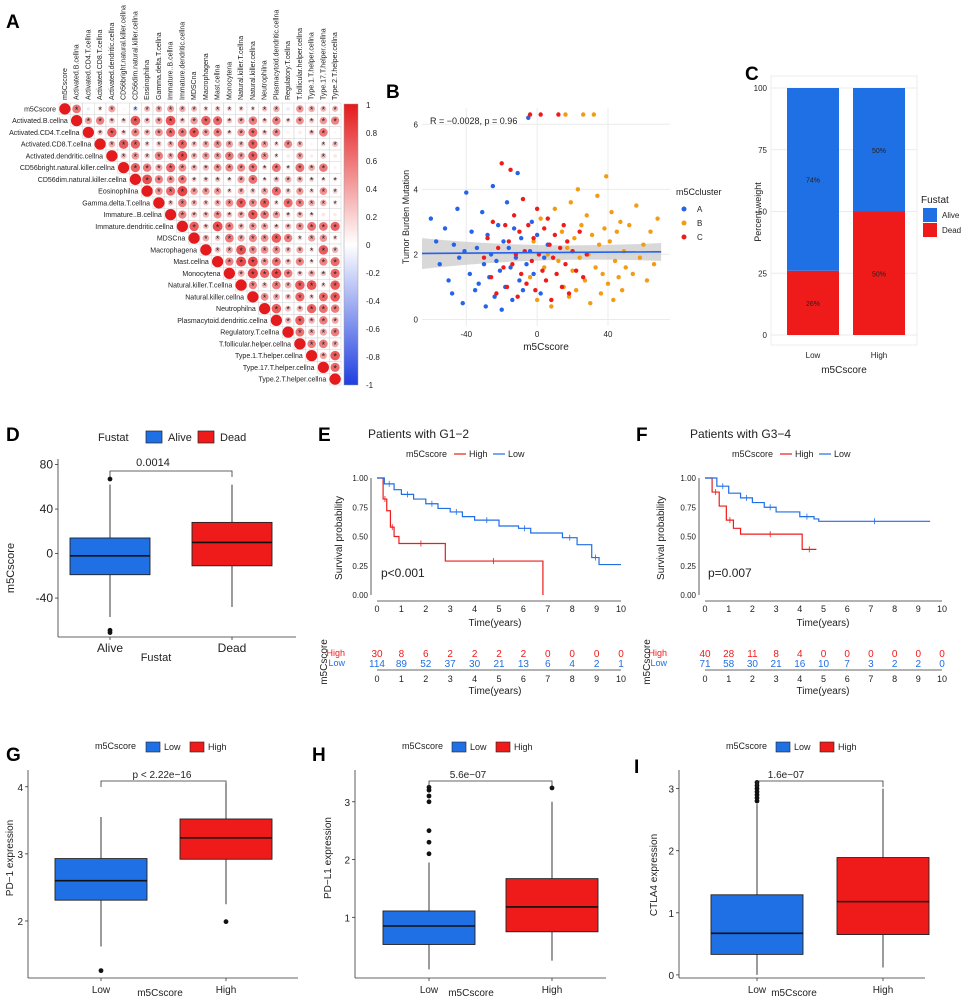 This screenshot has width=969, height=1003. I want to click on g-legend-high-swatch, so click(197, 747).